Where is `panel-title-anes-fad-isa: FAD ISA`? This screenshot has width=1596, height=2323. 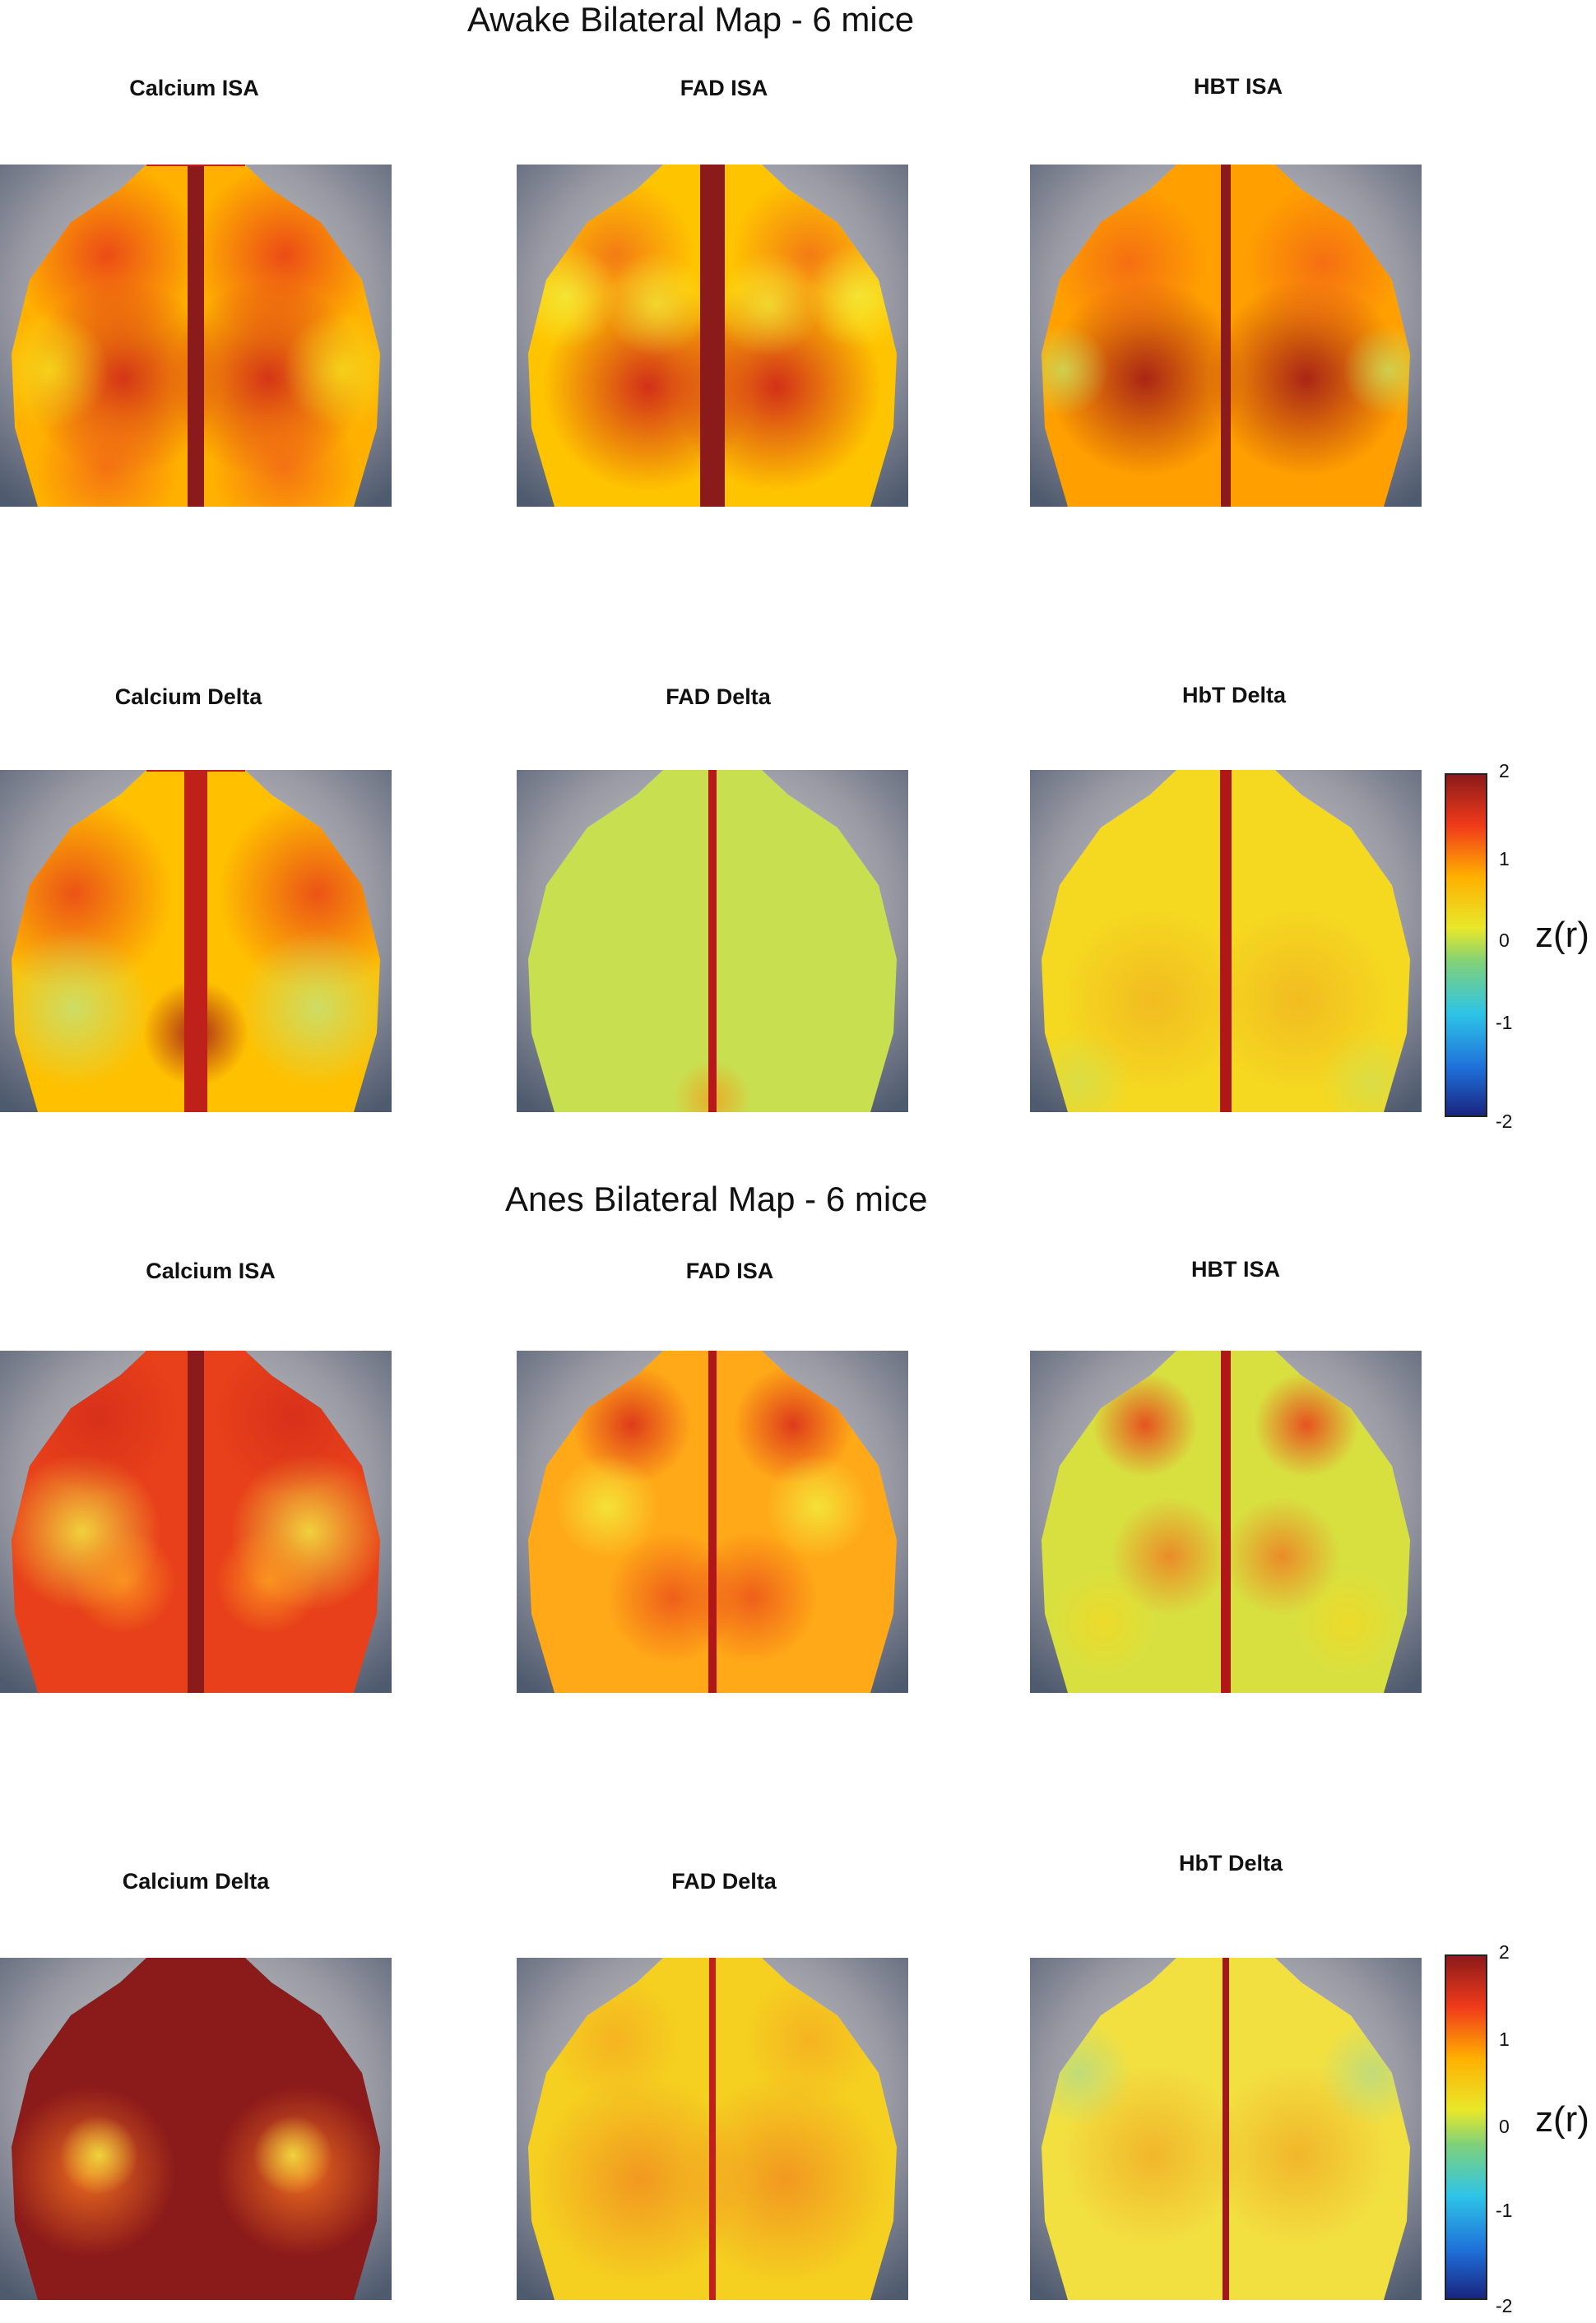
panel-title-anes-fad-isa: FAD ISA is located at coordinates (729, 1271).